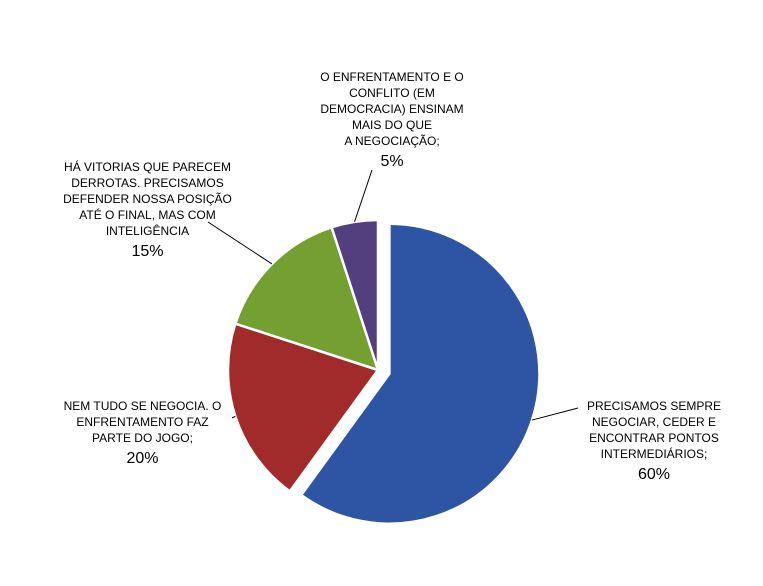  What do you see at coordinates (392, 93) in the screenshot?
I see `slice-label-text: CONFLITO (EM` at bounding box center [392, 93].